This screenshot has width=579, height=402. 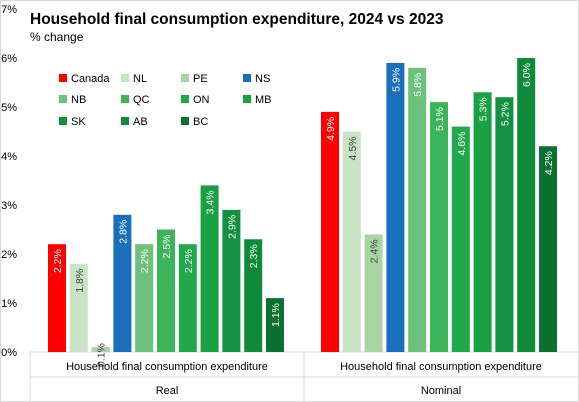 What do you see at coordinates (395, 207) in the screenshot?
I see `bar-ns-nominal` at bounding box center [395, 207].